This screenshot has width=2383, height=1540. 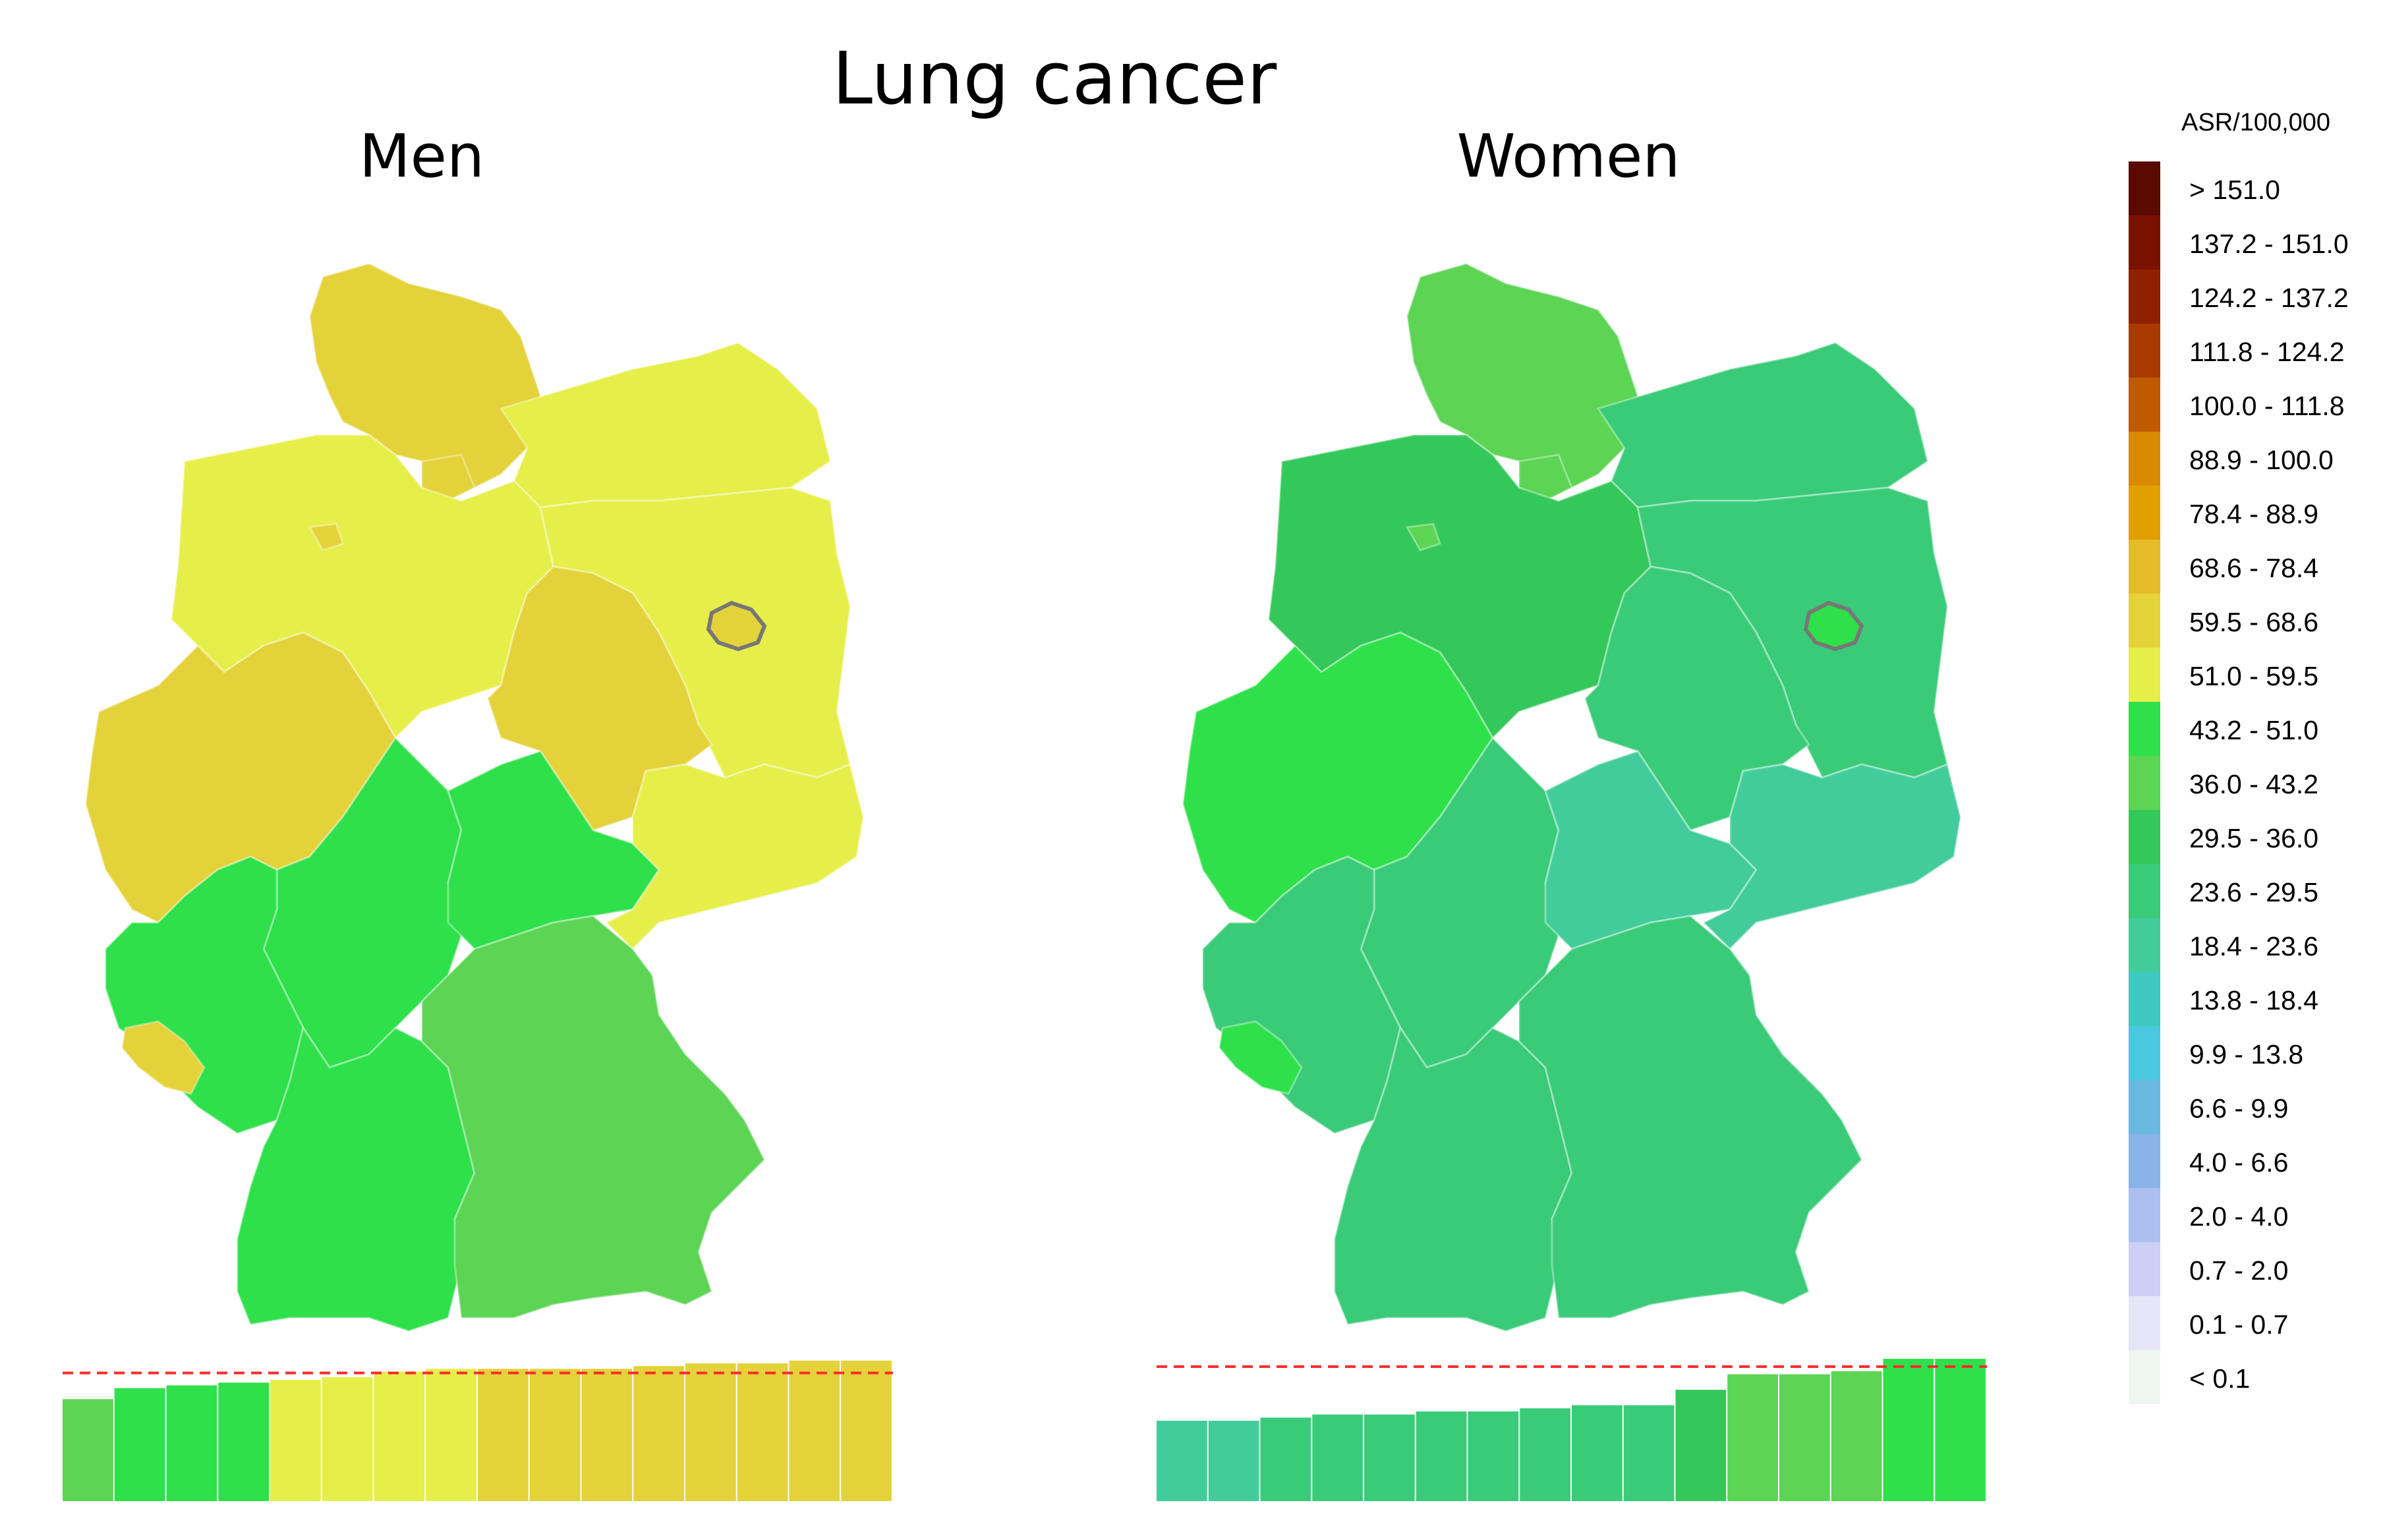 What do you see at coordinates (2267, 406) in the screenshot?
I see `legend-label: 100.0 - 111.8` at bounding box center [2267, 406].